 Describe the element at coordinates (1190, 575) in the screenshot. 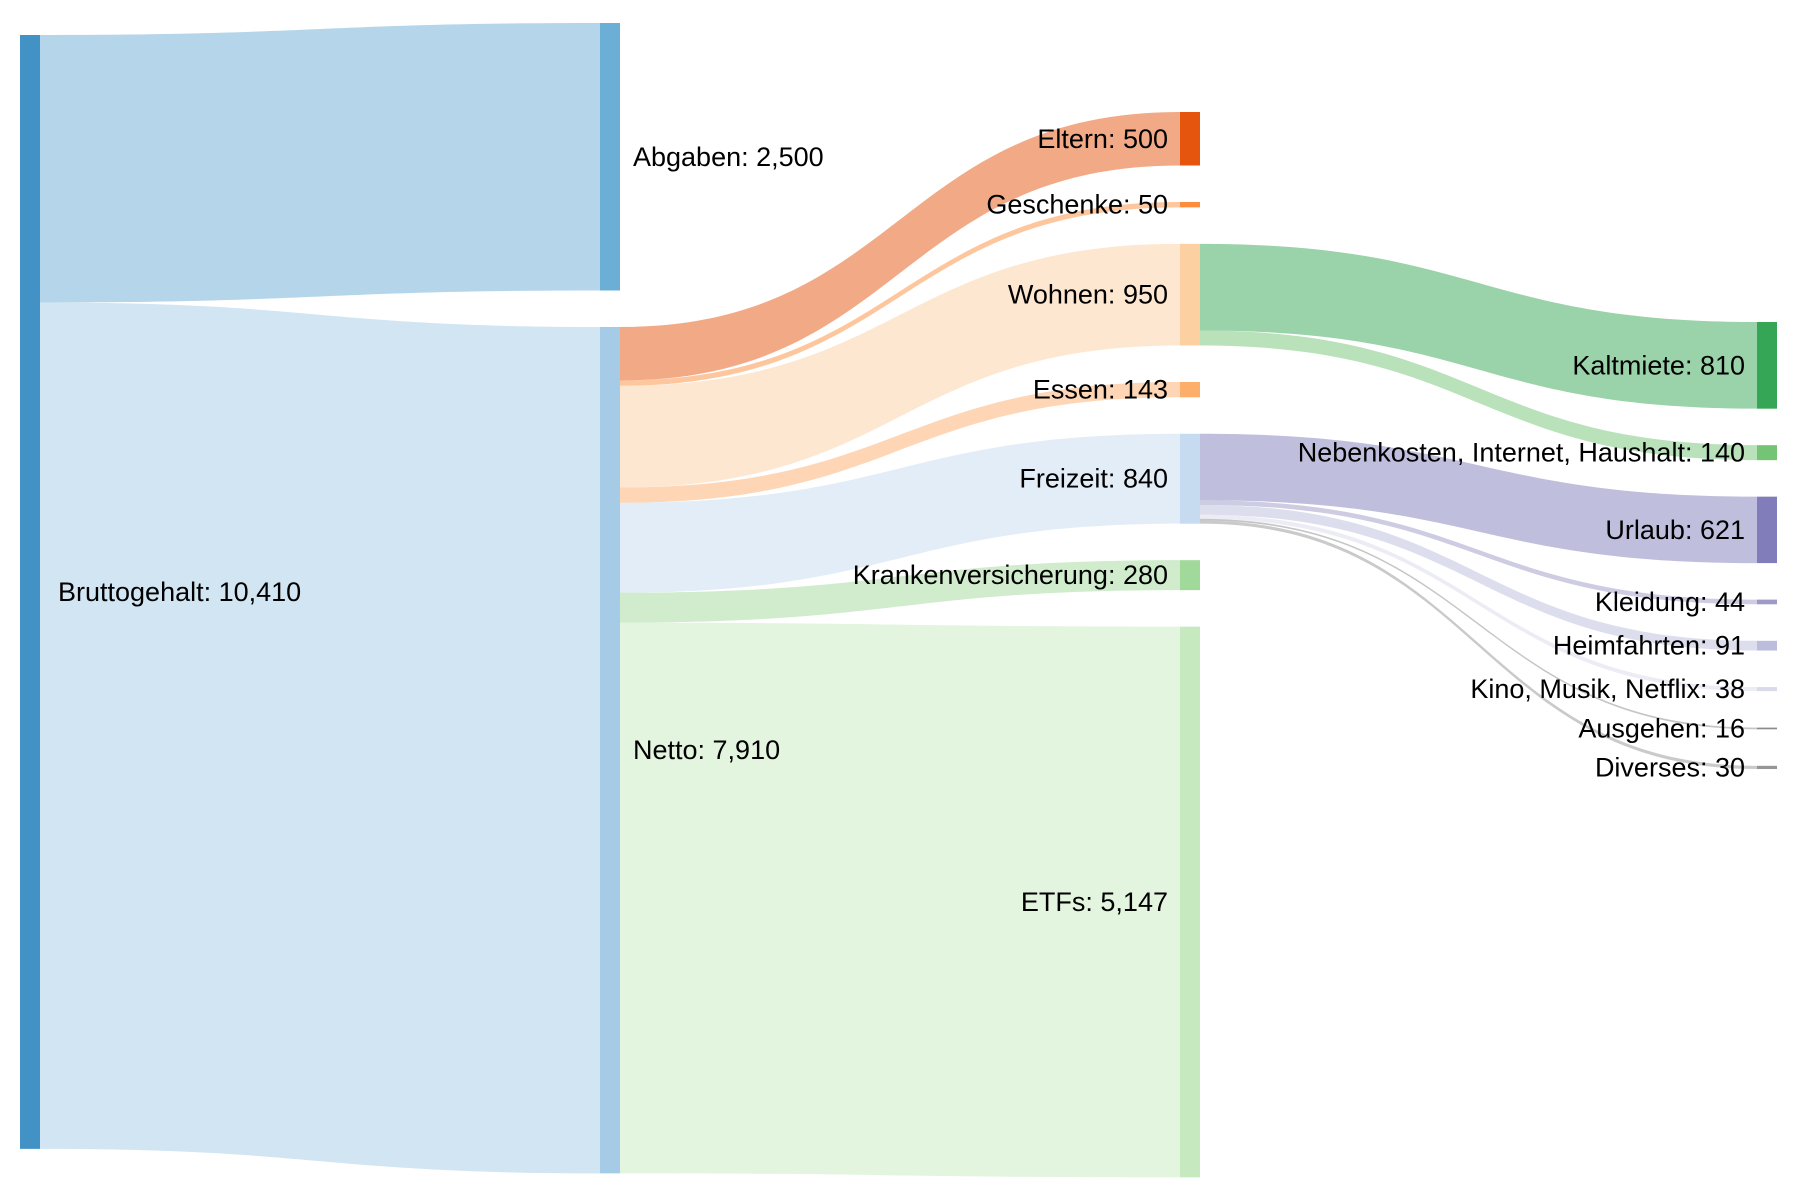

I see `node-krankenversicherung` at that location.